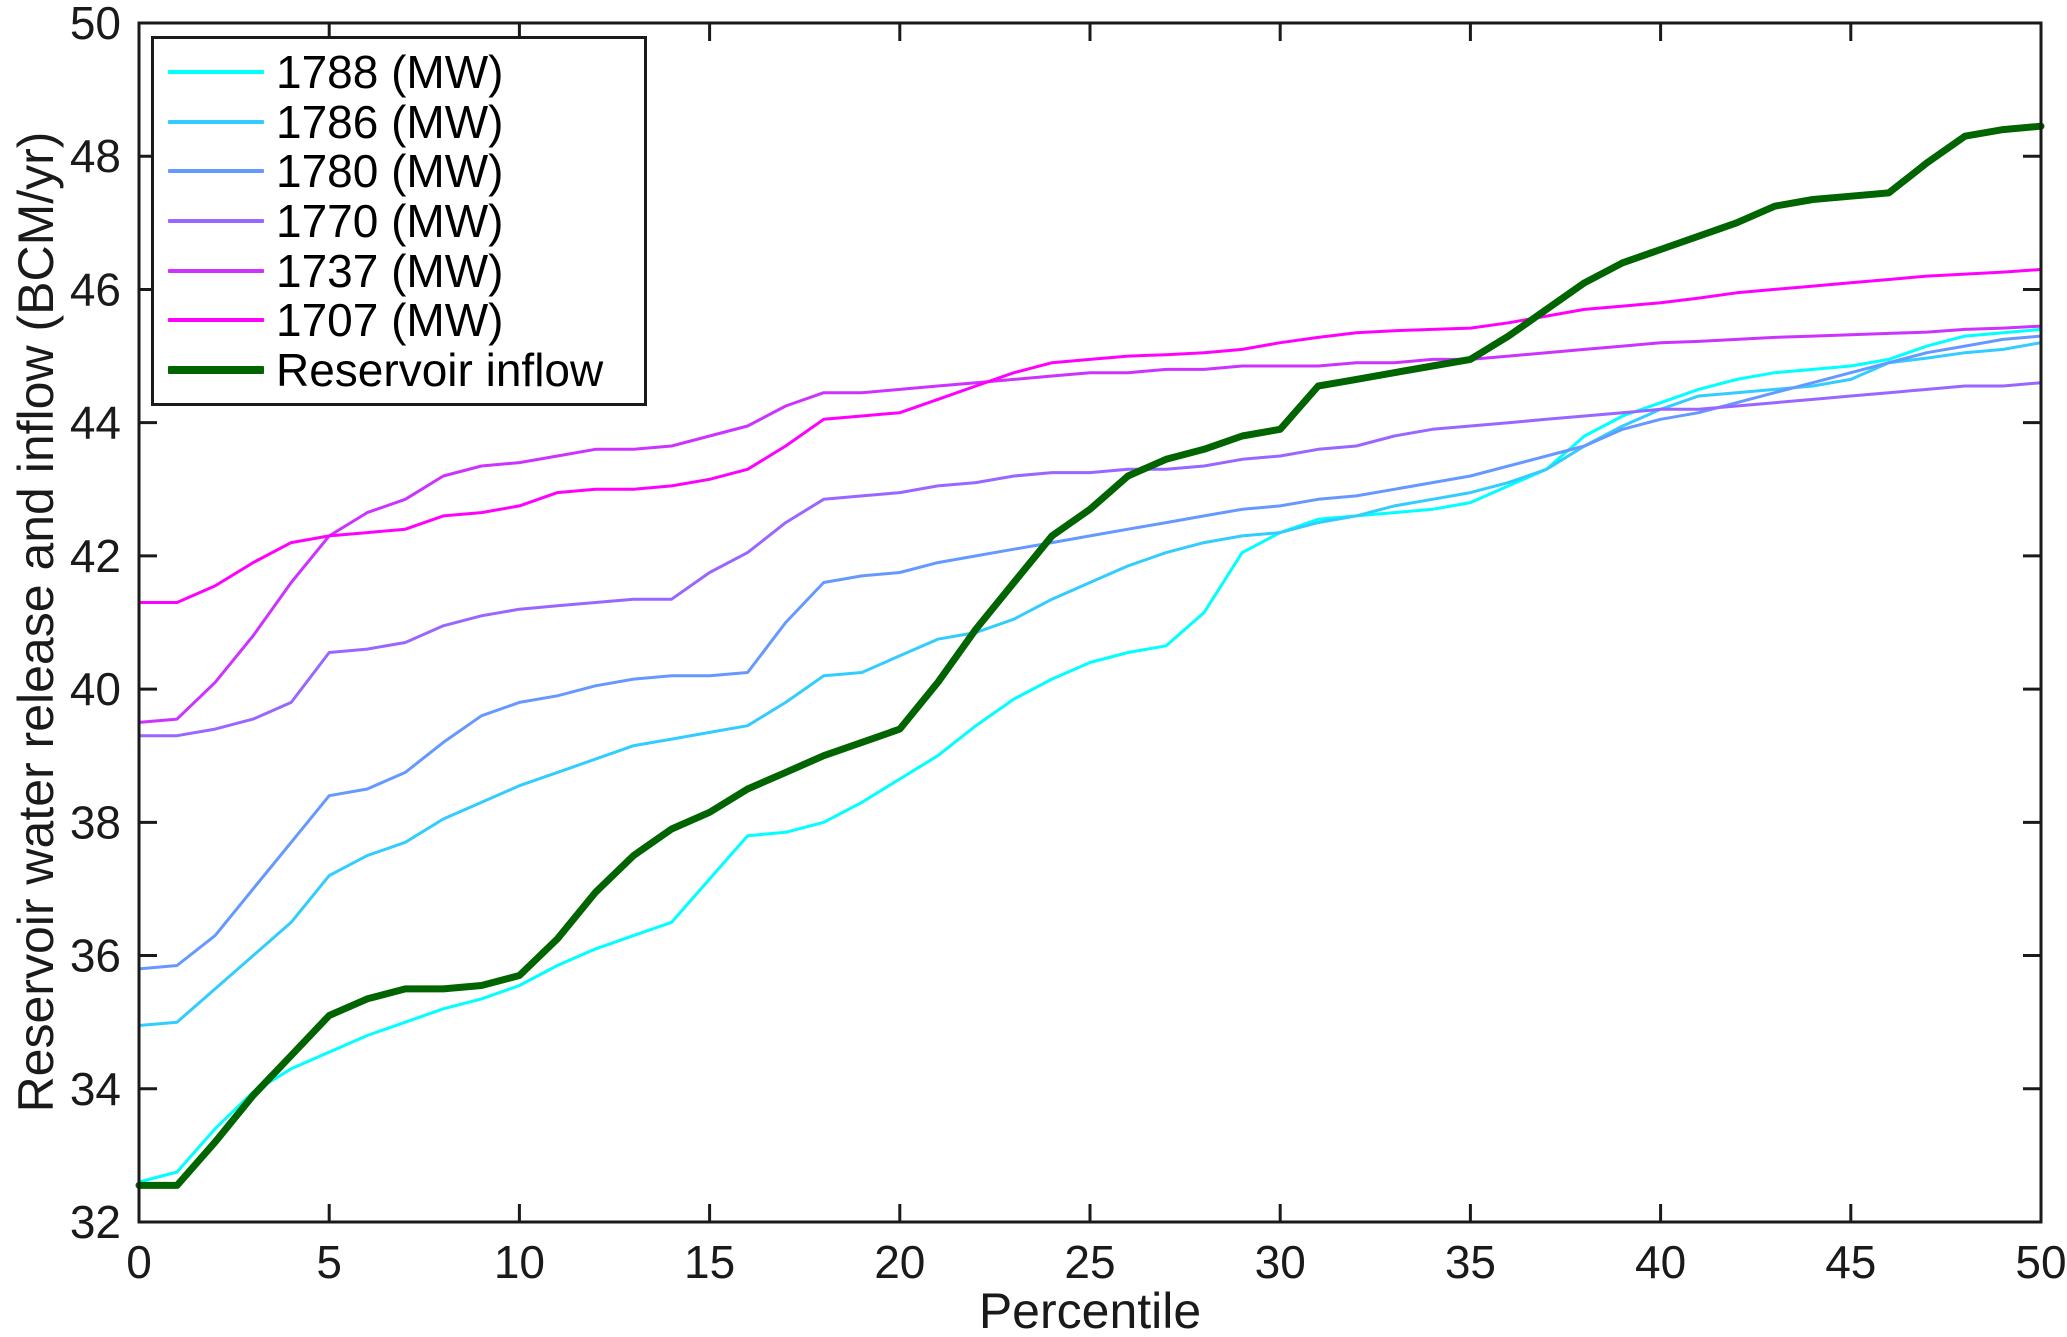  I want to click on legend-item: Reservoir inflow, so click(406, 370).